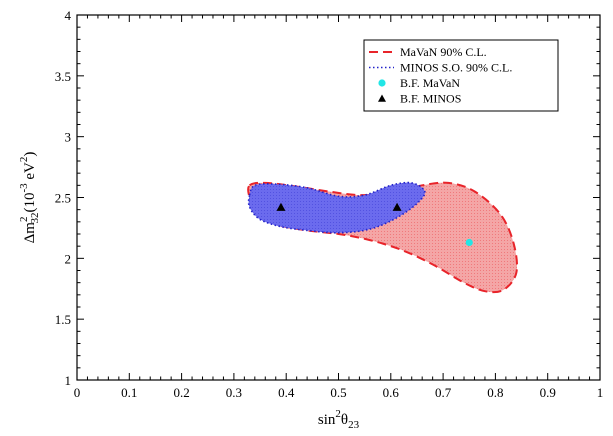 The width and height of the screenshot is (613, 436). What do you see at coordinates (234, 392) in the screenshot?
I see `x-tick-label: 0.3` at bounding box center [234, 392].